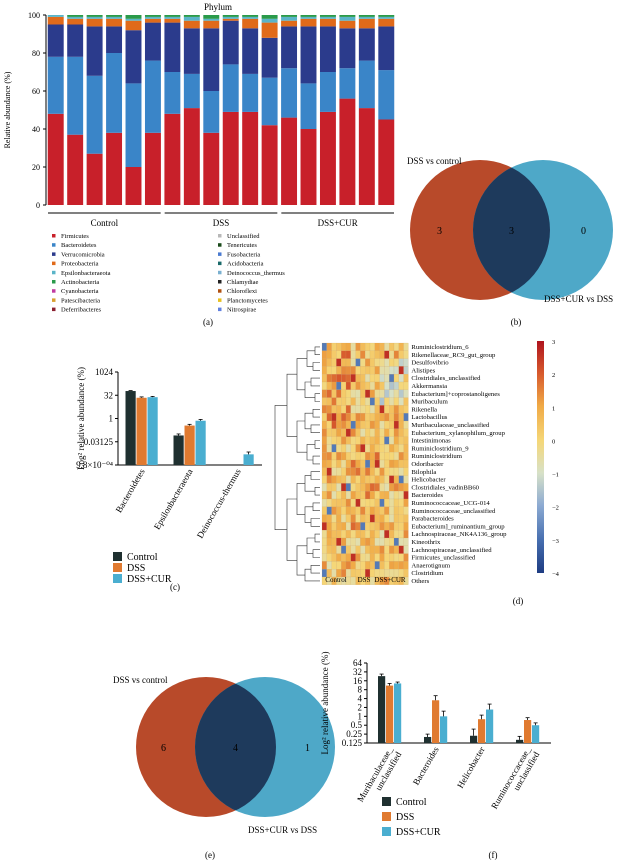  Describe the element at coordinates (108, 395) in the screenshot. I see `y-tick-label: 32` at that location.